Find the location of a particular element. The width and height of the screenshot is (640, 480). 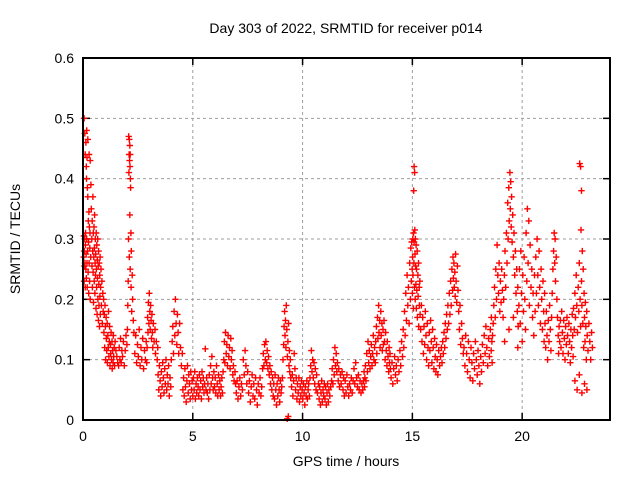

x-tick-label: 15 is located at coordinates (413, 436).